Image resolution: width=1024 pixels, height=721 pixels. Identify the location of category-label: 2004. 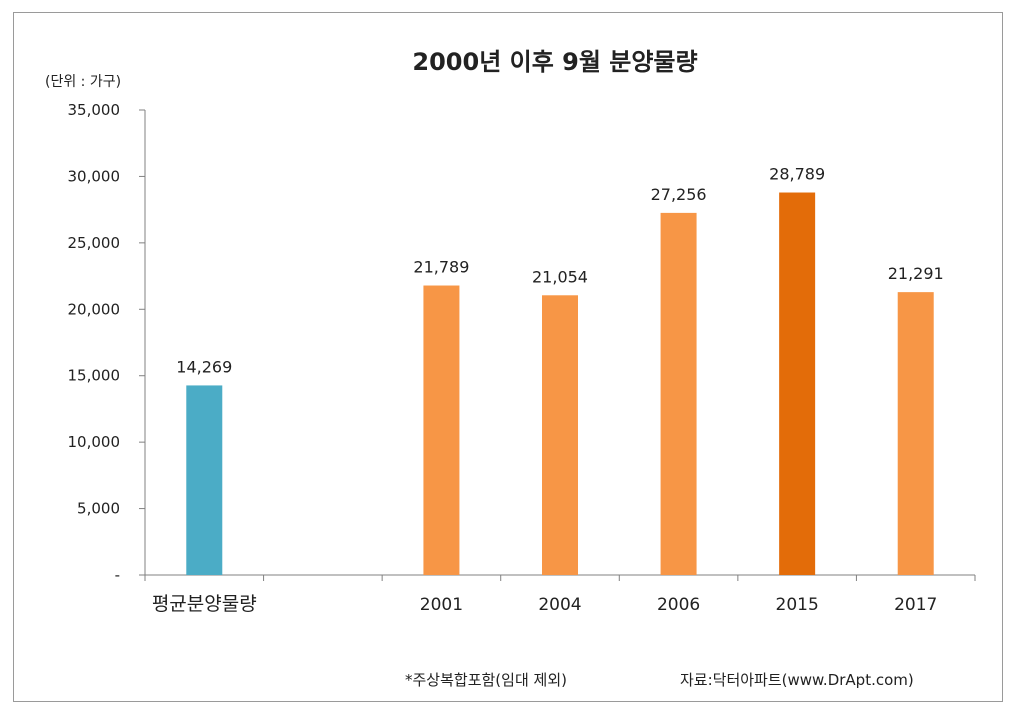
(559, 605).